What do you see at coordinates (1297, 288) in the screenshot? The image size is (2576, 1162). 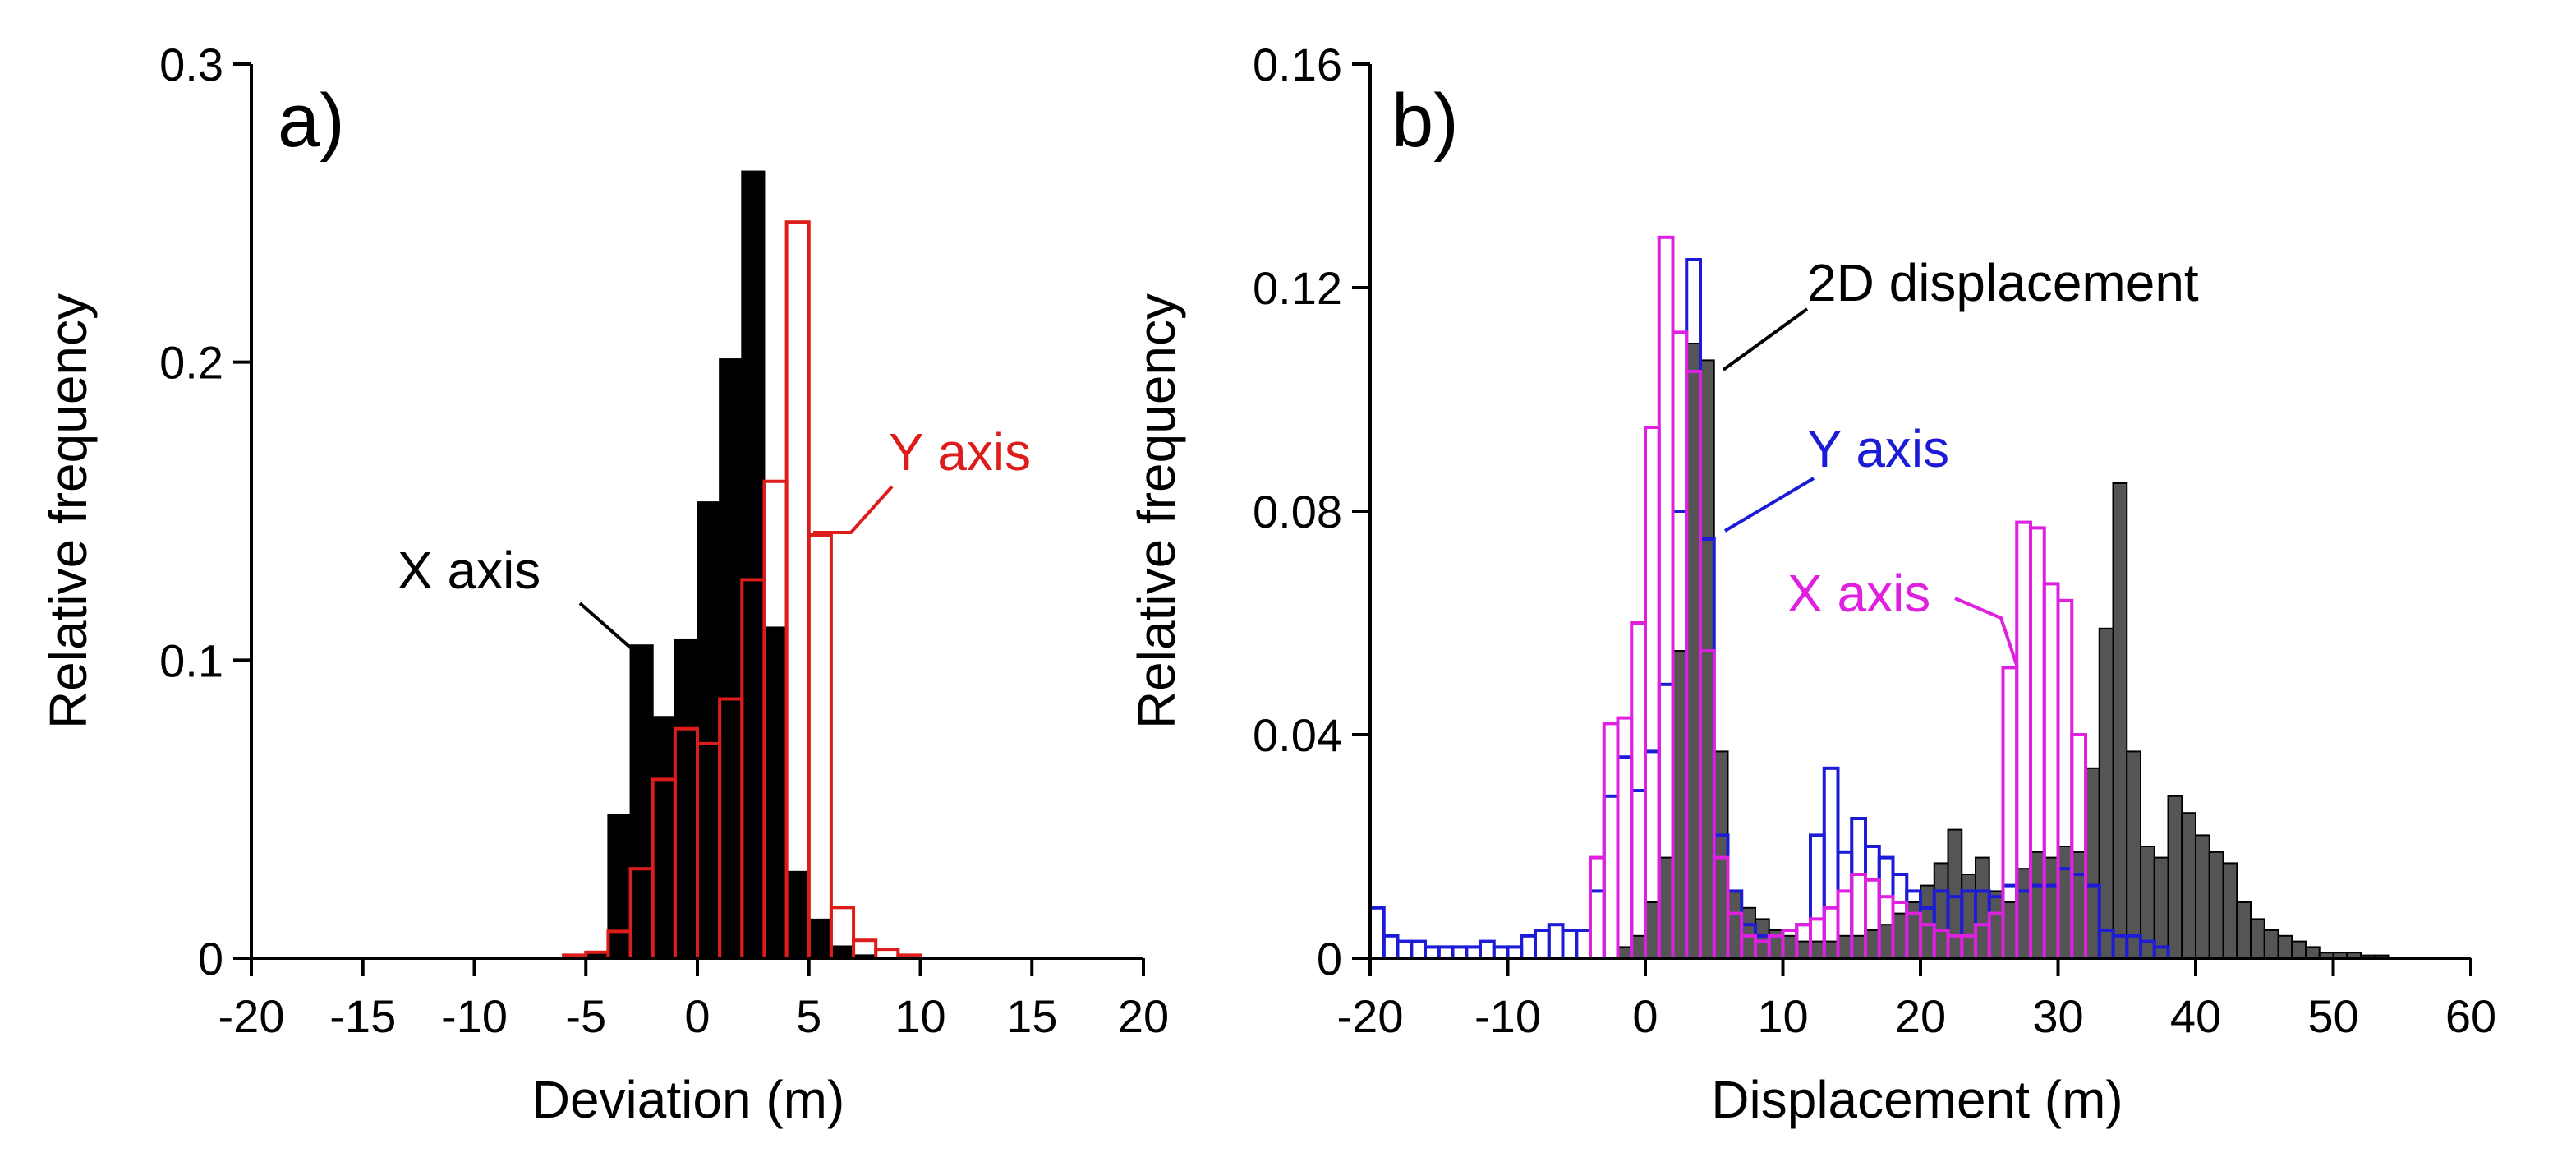 I see `panel-b-y-tick-label: 0.12` at bounding box center [1297, 288].